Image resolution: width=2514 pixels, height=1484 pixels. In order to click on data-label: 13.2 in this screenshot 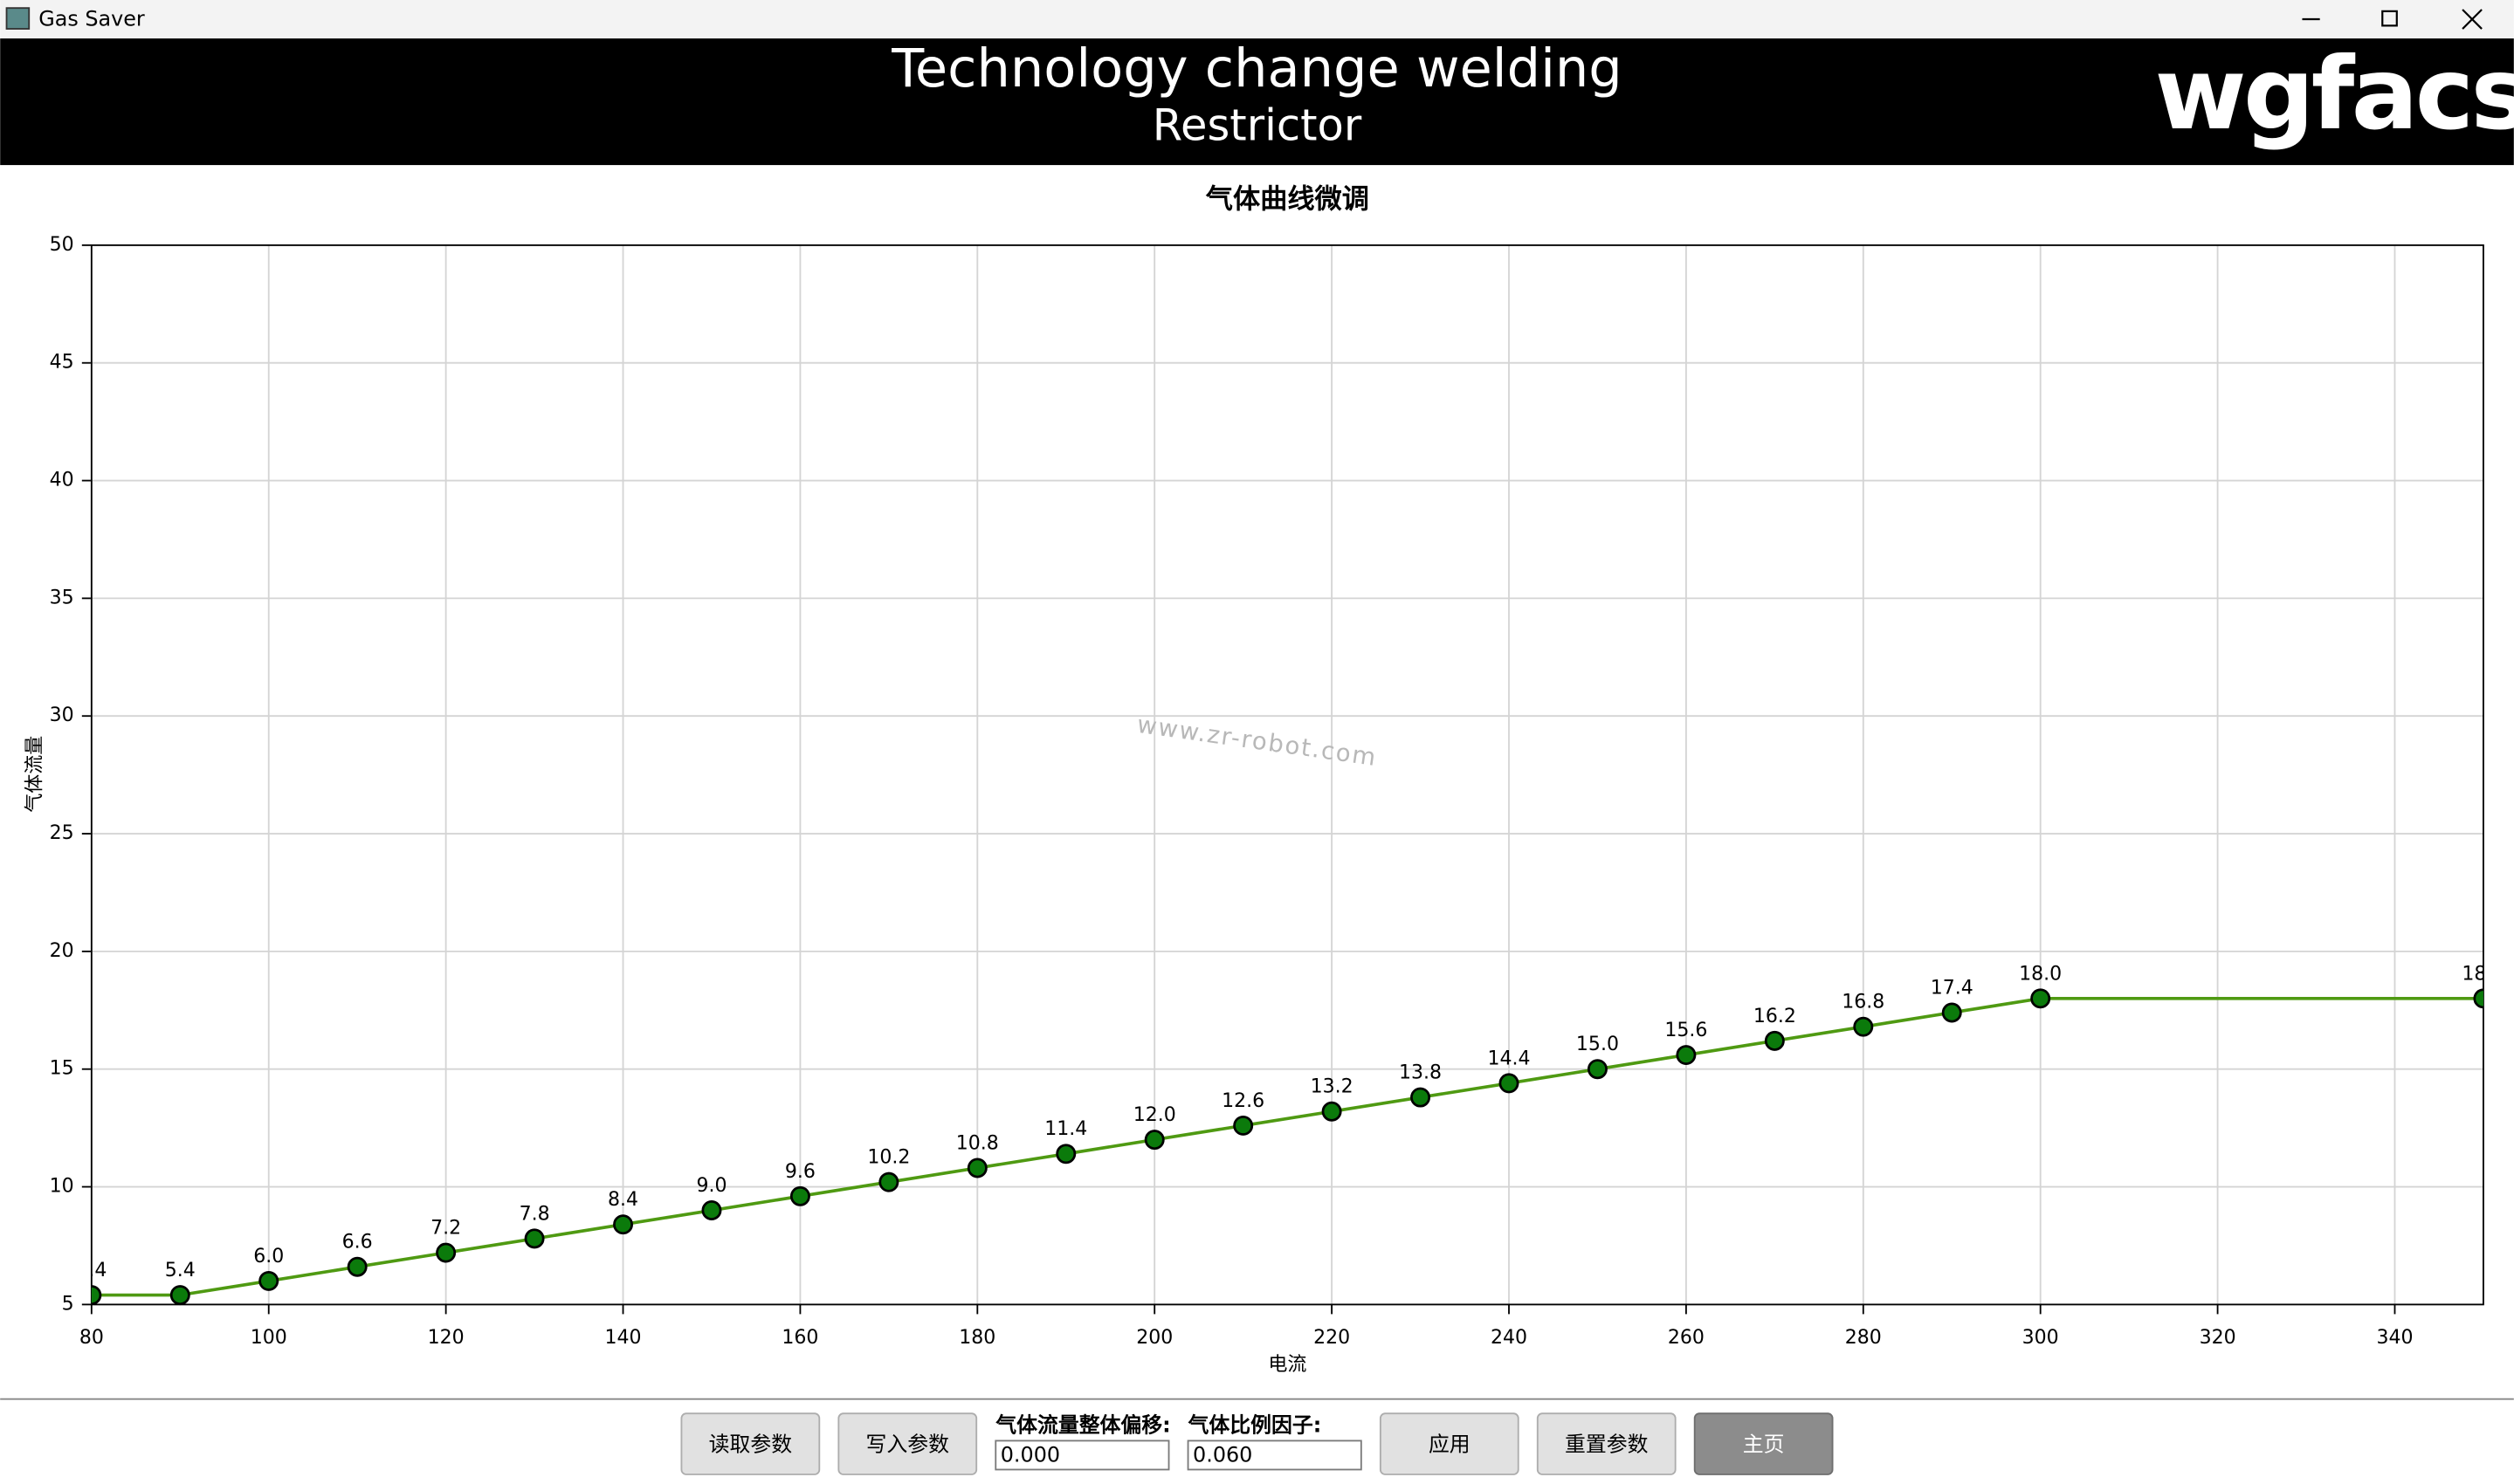, I will do `click(1332, 1087)`.